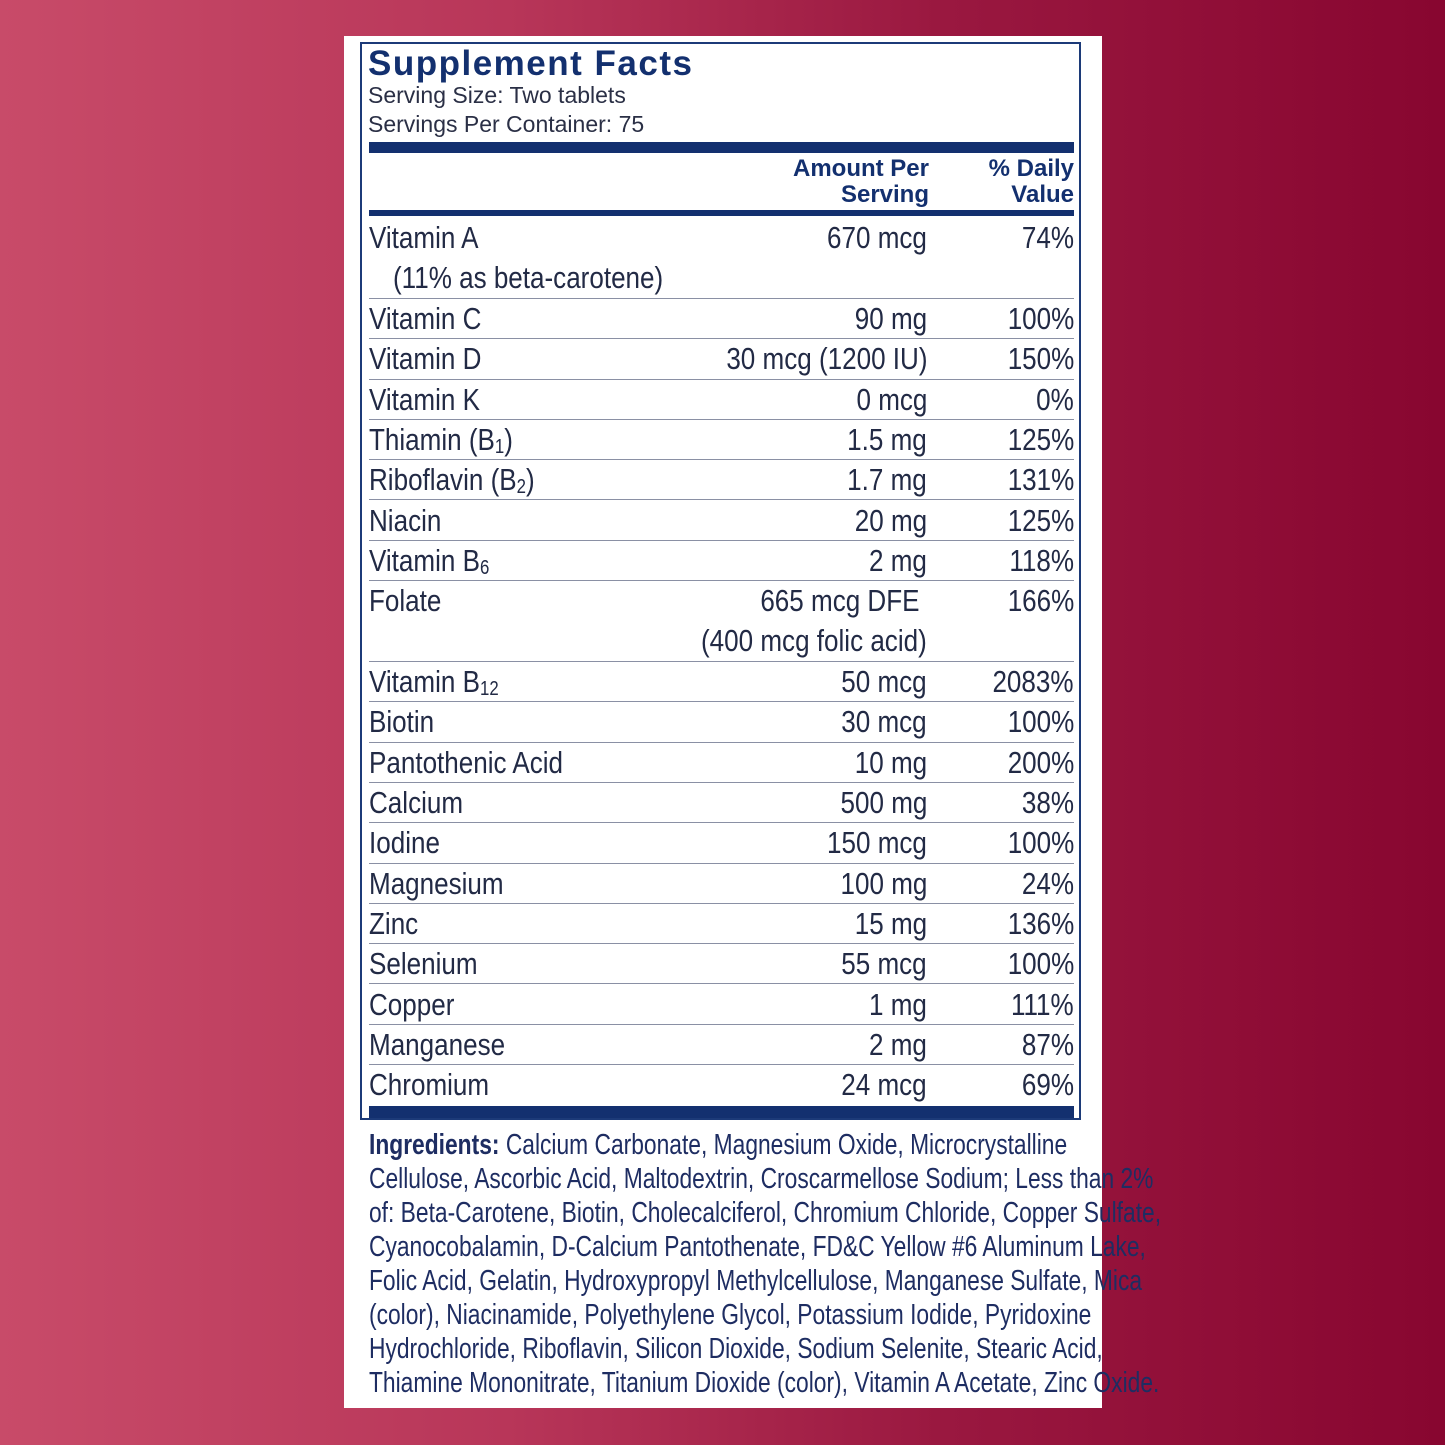 The height and width of the screenshot is (1445, 1445). What do you see at coordinates (721, 1085) in the screenshot?
I see `nutrient-row: Chromium 24 mcg 69%` at bounding box center [721, 1085].